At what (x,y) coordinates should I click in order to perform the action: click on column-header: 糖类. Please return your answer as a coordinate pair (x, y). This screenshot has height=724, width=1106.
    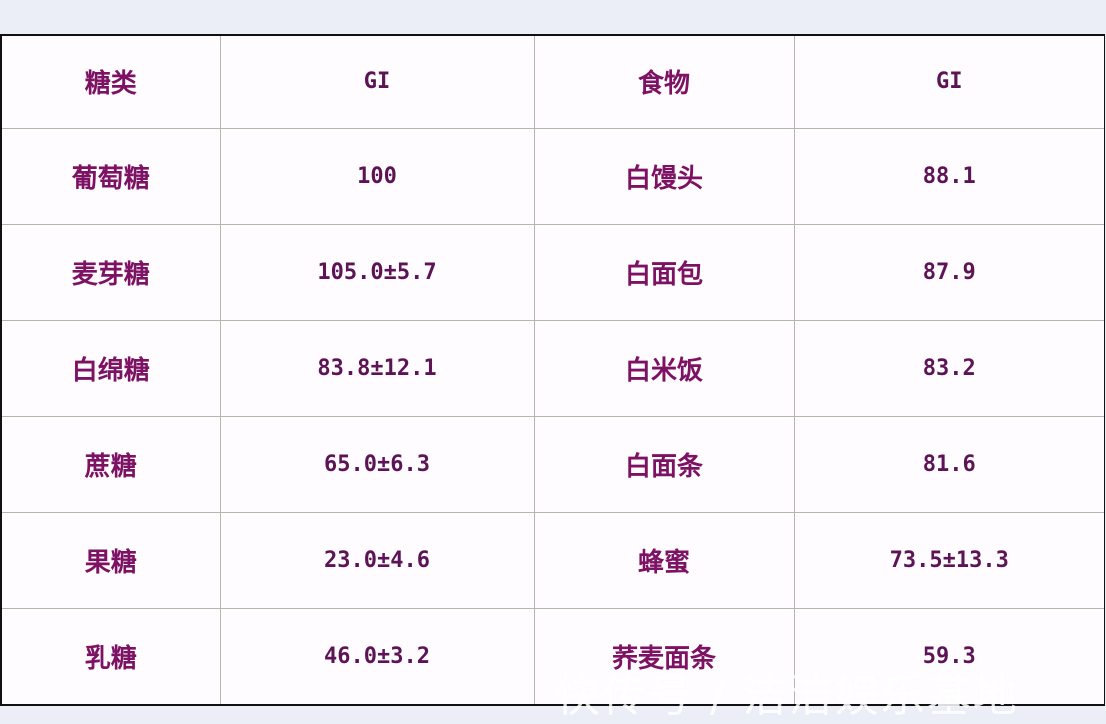
    Looking at the image, I should click on (111, 82).